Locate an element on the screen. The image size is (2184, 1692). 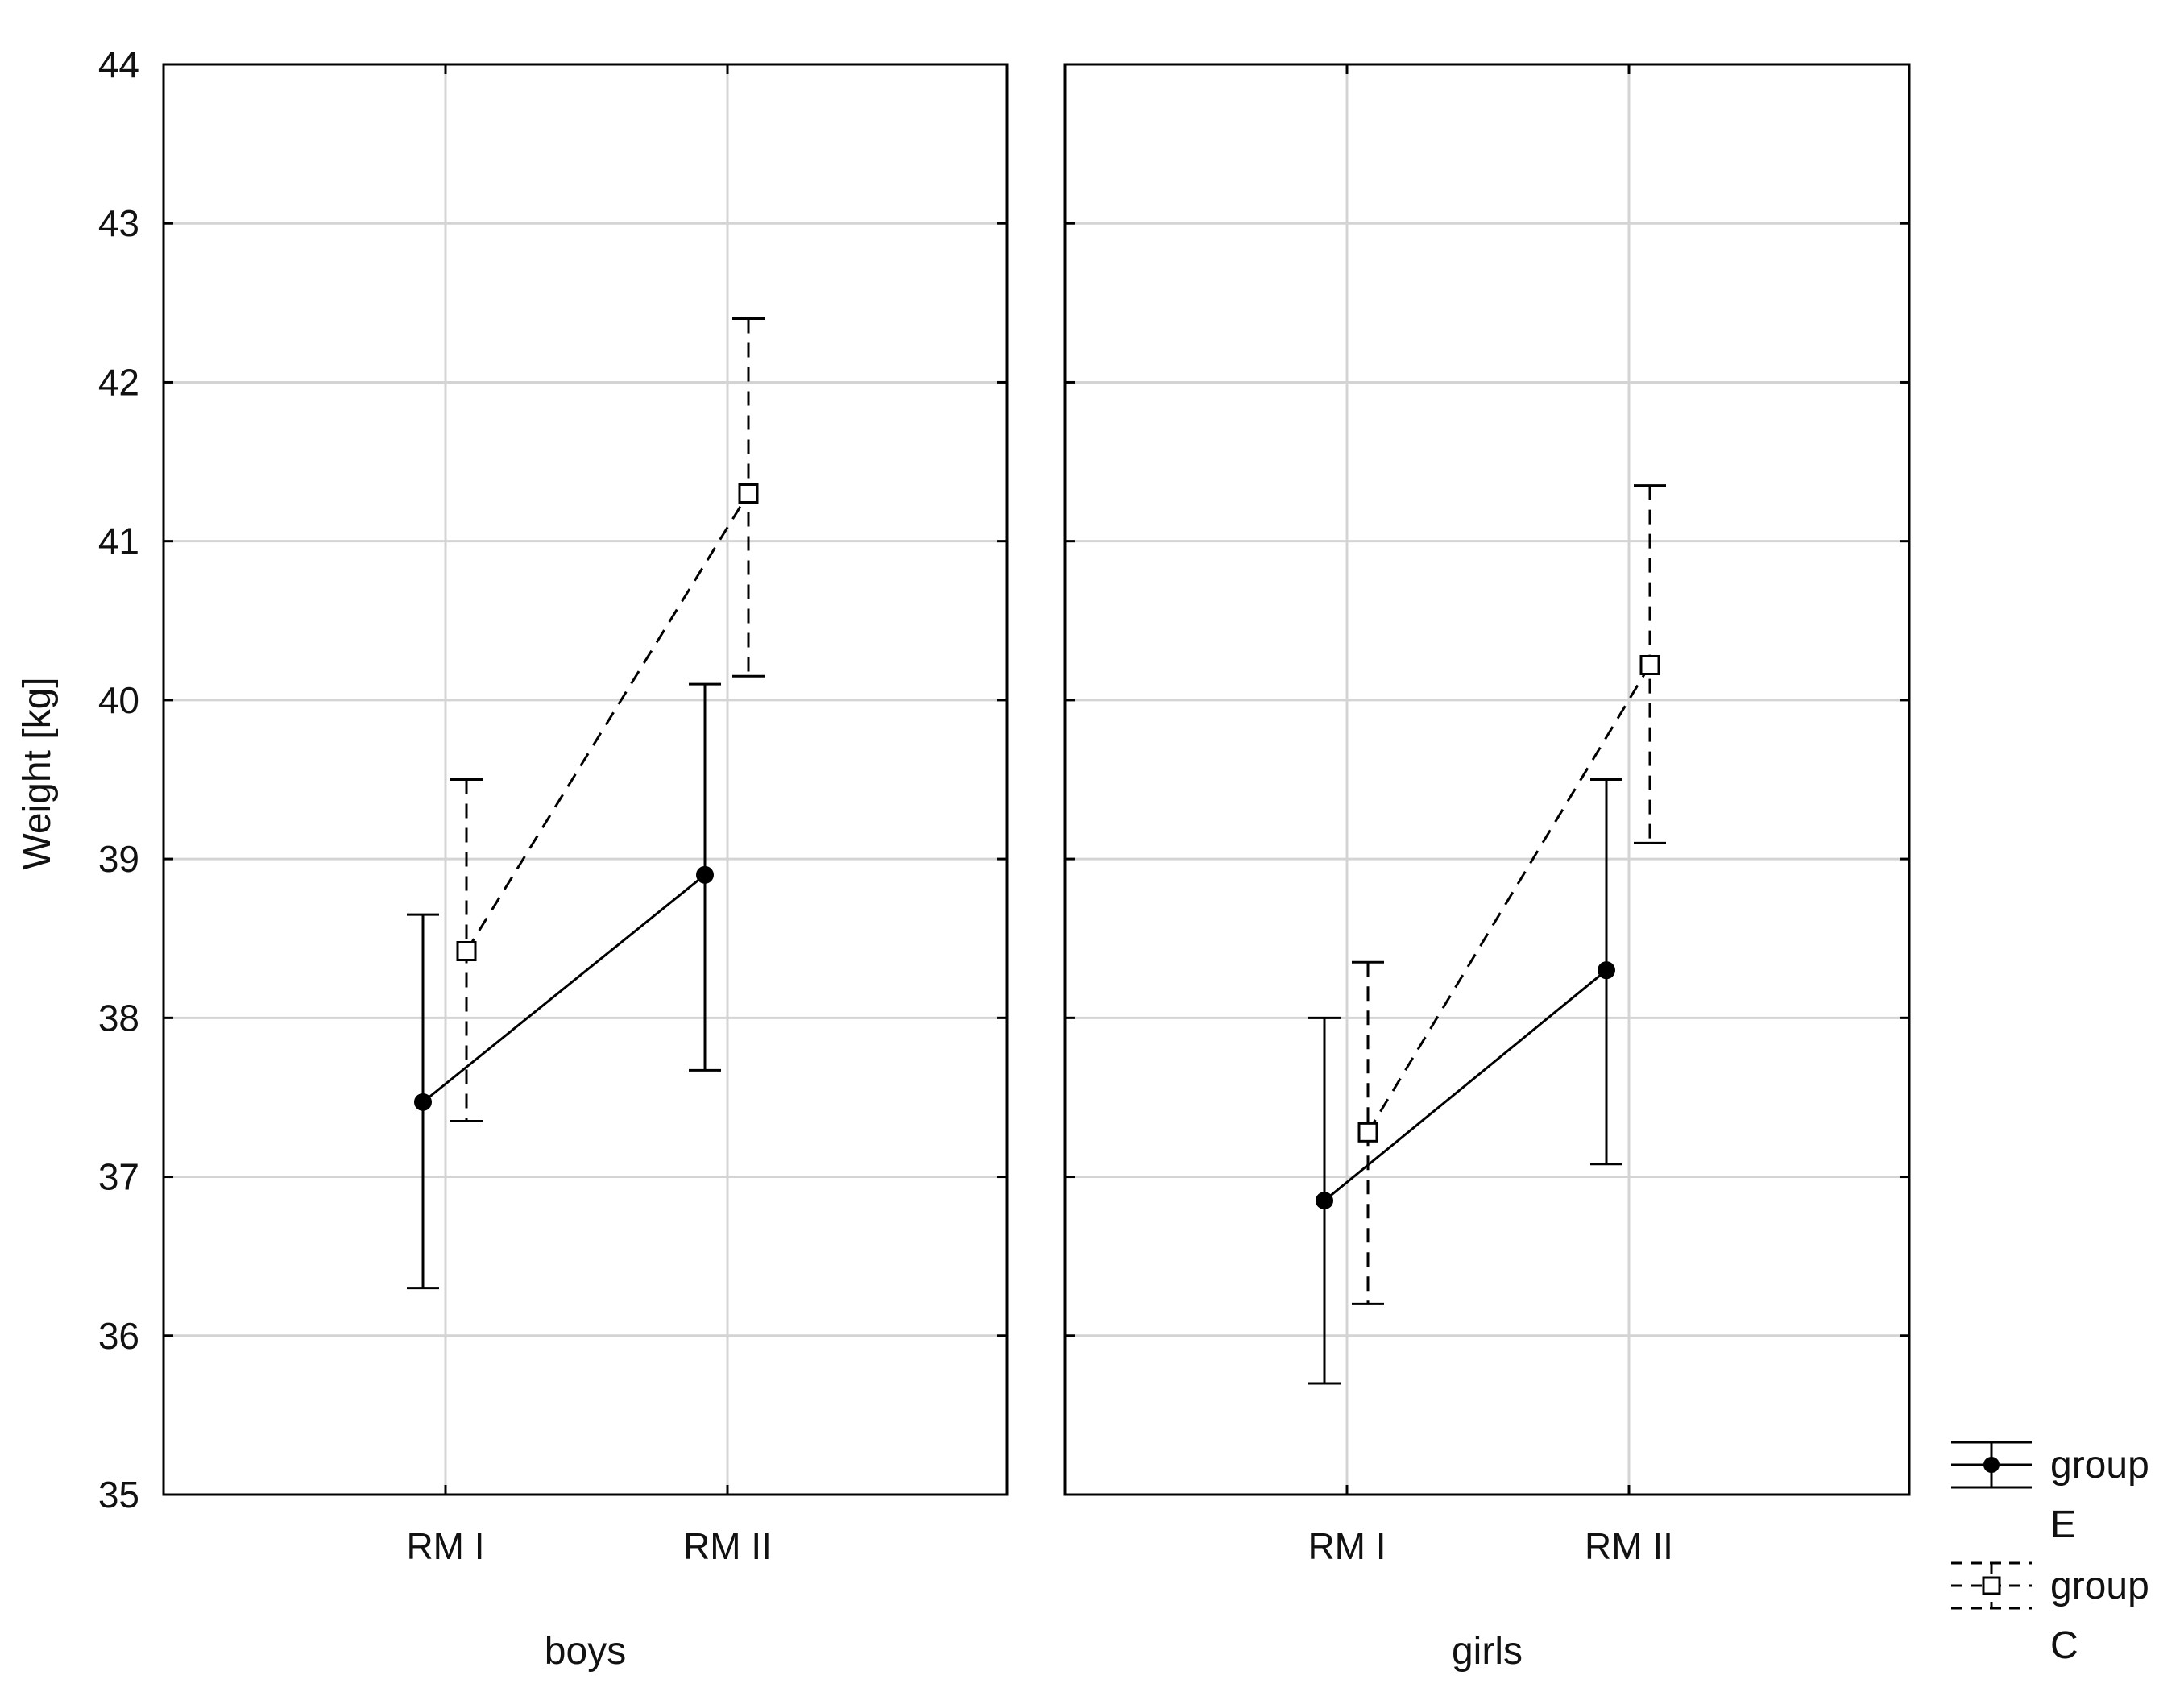
y-tick-label: 40 is located at coordinates (118, 700).